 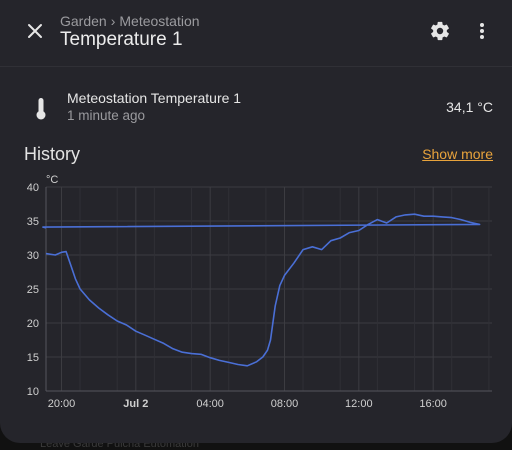 What do you see at coordinates (33, 222) in the screenshot?
I see `y-tick-label: 35` at bounding box center [33, 222].